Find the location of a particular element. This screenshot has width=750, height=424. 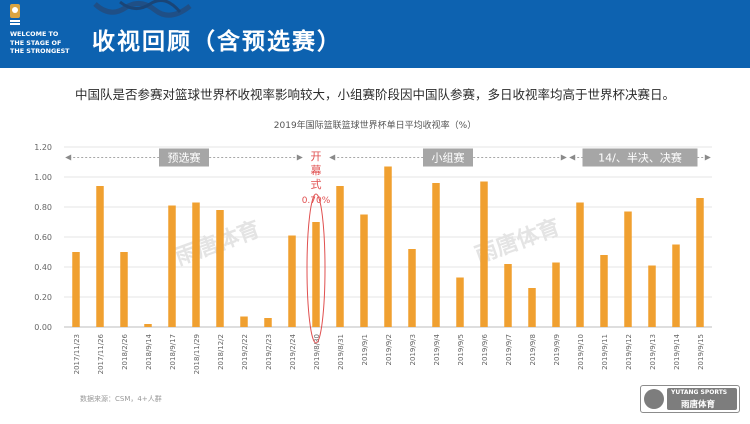

x-tick-label: 2019/9/9 is located at coordinates (557, 349).